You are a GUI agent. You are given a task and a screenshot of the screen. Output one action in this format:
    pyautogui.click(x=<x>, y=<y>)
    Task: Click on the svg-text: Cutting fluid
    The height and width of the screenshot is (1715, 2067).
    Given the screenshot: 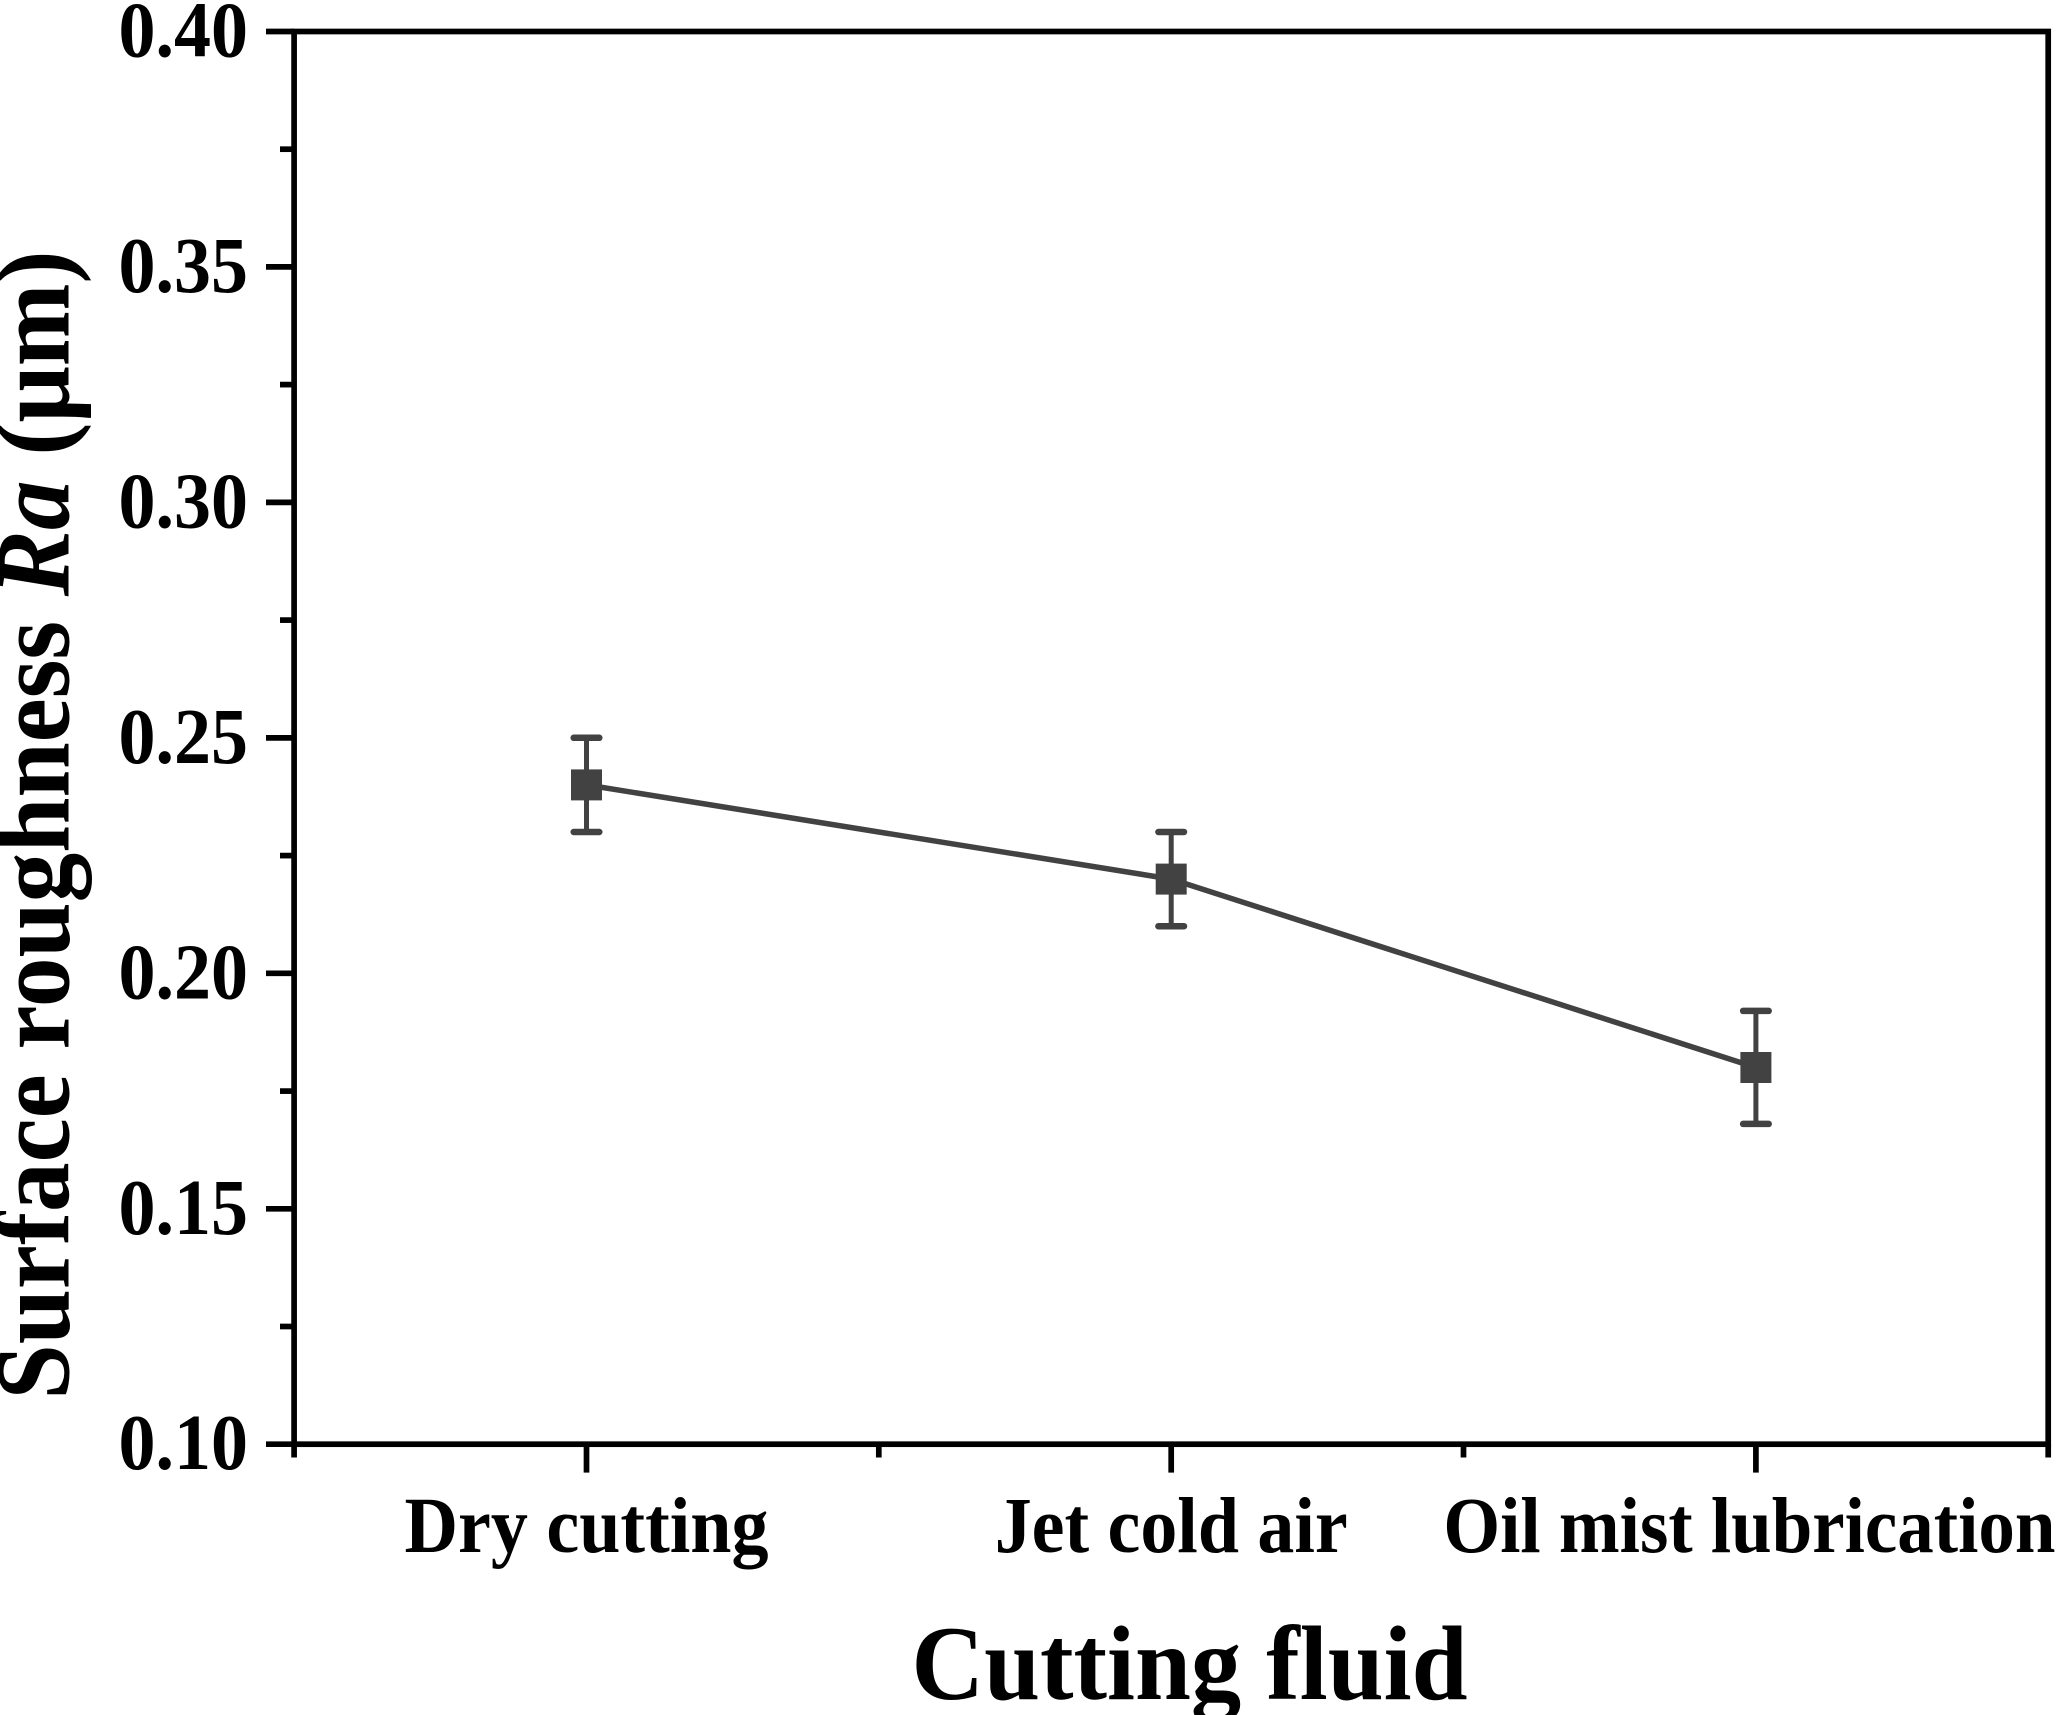 What is the action you would take?
    pyautogui.click(x=1190, y=1660)
    